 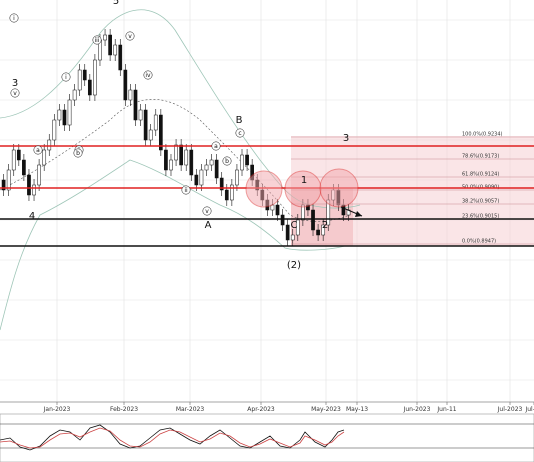 I want to click on x-tick-label: Jun-2023, so click(x=417, y=409).